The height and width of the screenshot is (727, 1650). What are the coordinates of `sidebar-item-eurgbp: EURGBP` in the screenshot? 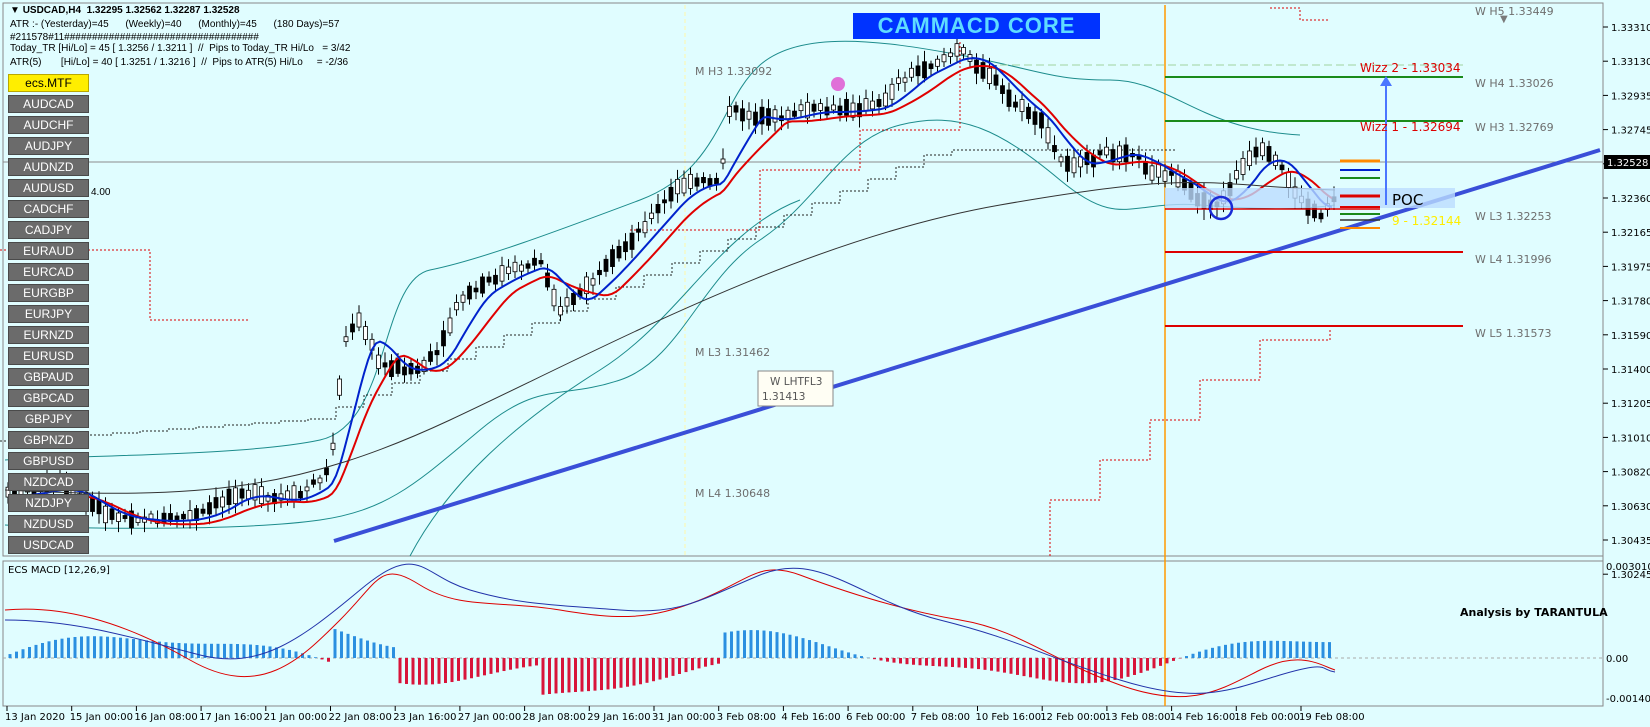 It's located at (48, 293).